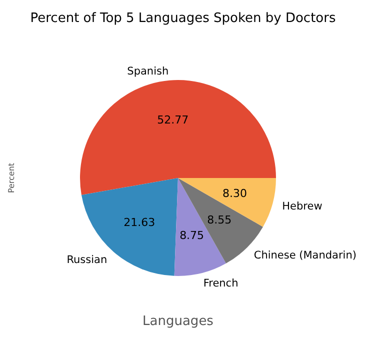 This screenshot has width=365, height=339. I want to click on pie-slice, so click(227, 202).